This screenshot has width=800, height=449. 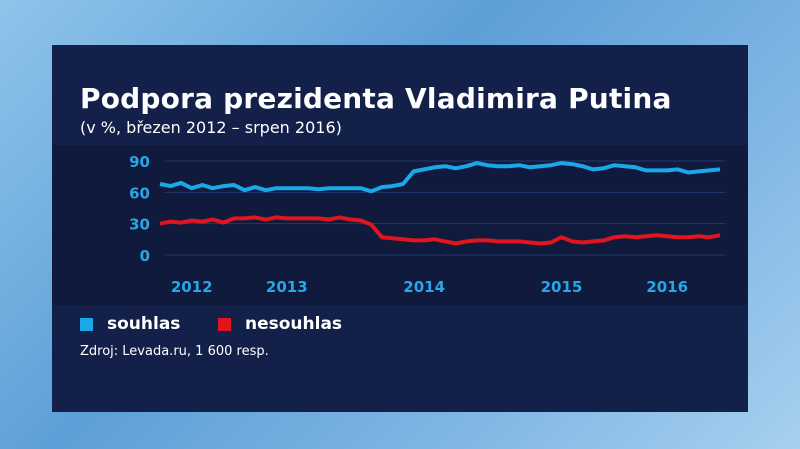 What do you see at coordinates (424, 287) in the screenshot?
I see `x-tick-label: 2014` at bounding box center [424, 287].